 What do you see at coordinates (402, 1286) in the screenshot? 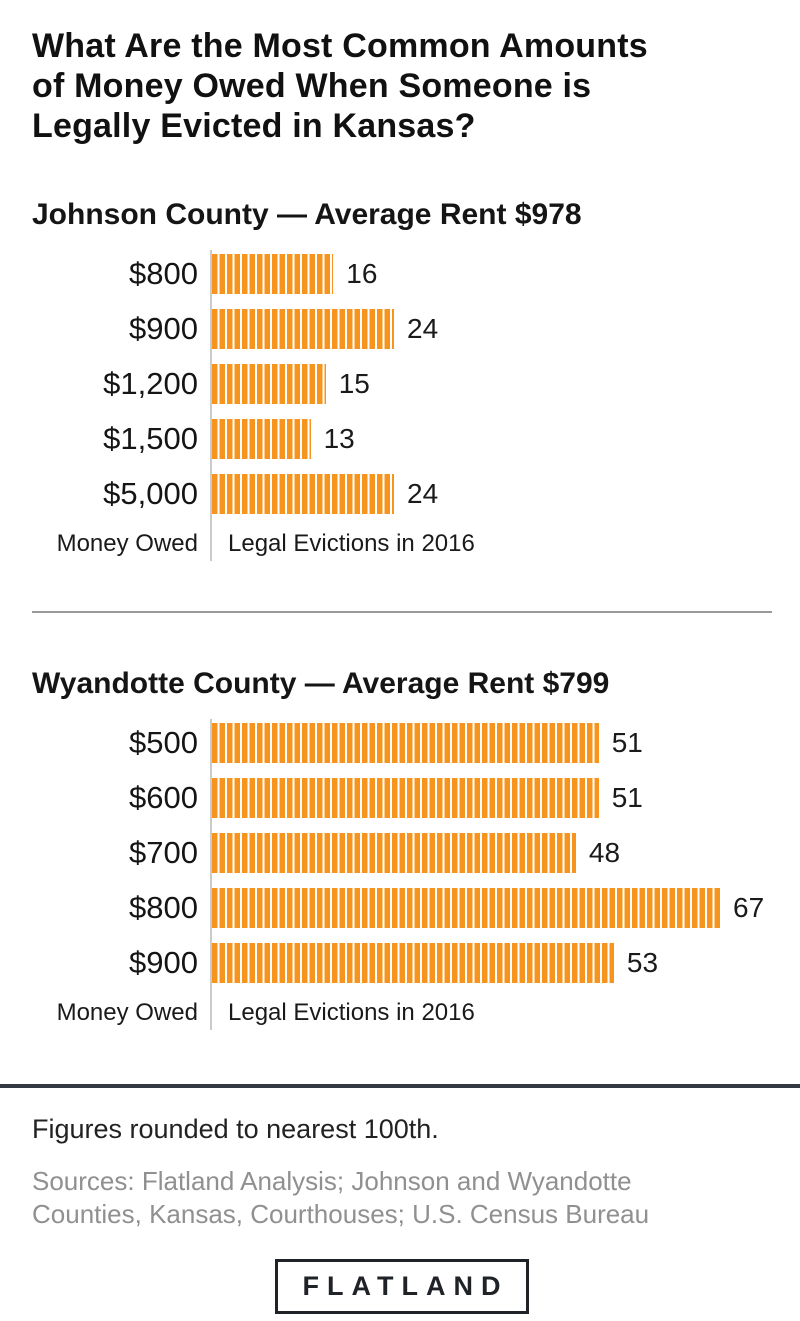
I see `flatland-logo: FLATLAND` at bounding box center [402, 1286].